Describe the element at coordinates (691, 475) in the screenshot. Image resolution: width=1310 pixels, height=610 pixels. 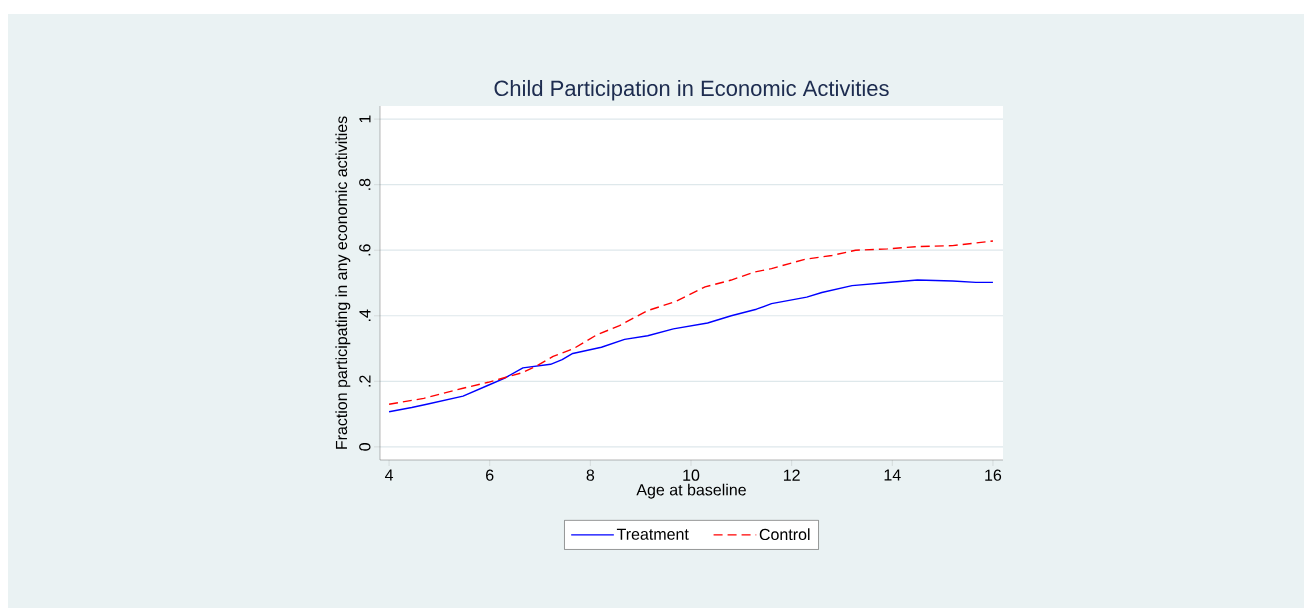
I see `x-tick-label: 10` at that location.